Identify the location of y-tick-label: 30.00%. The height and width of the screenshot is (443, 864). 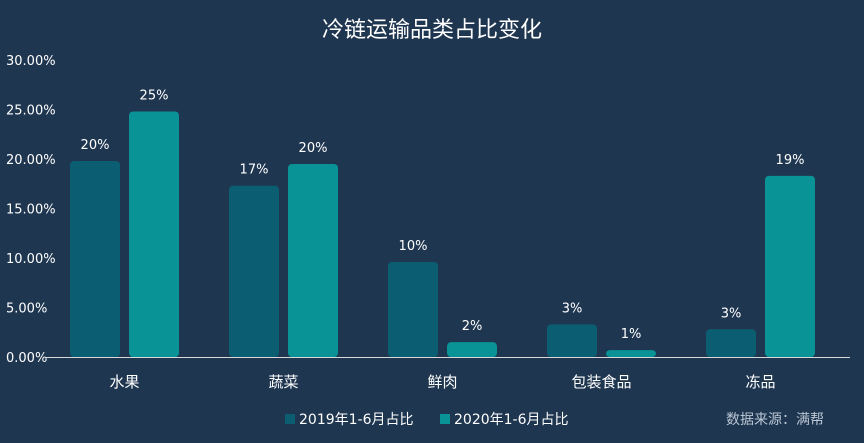
(31, 61).